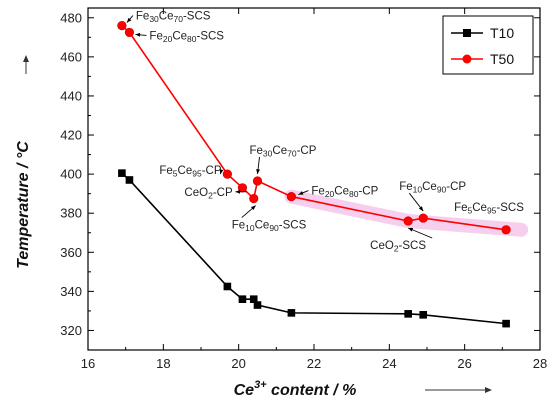 The height and width of the screenshot is (414, 550). I want to click on y-tick-label: 460, so click(71, 56).